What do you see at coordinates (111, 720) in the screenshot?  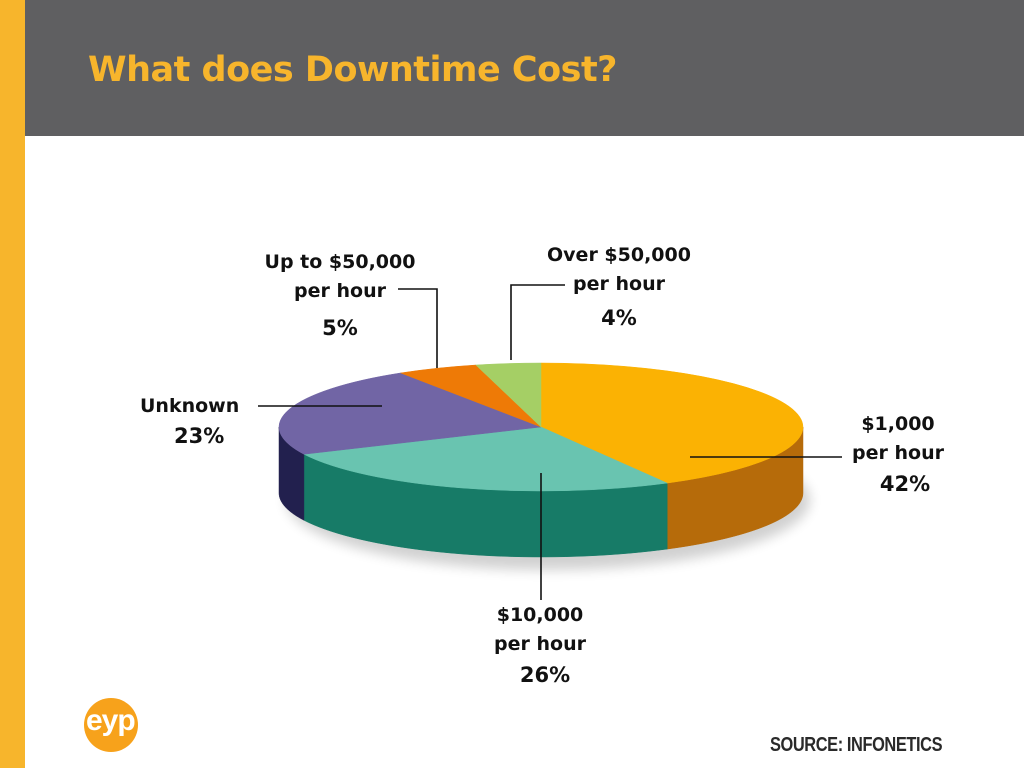 I see `logo-text: eyp` at bounding box center [111, 720].